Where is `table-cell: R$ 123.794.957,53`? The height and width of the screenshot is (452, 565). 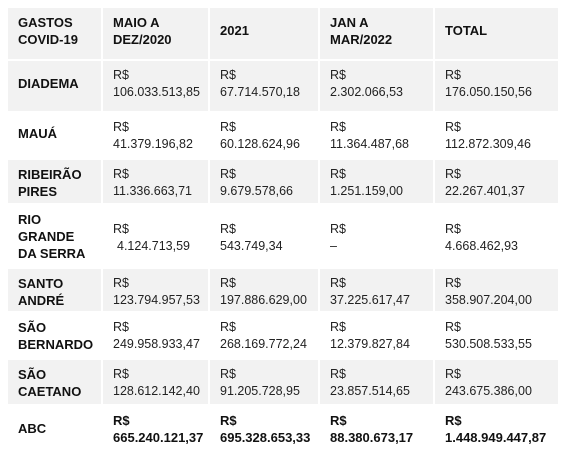
table-cell: R$ 123.794.957,53 is located at coordinates (156, 290).